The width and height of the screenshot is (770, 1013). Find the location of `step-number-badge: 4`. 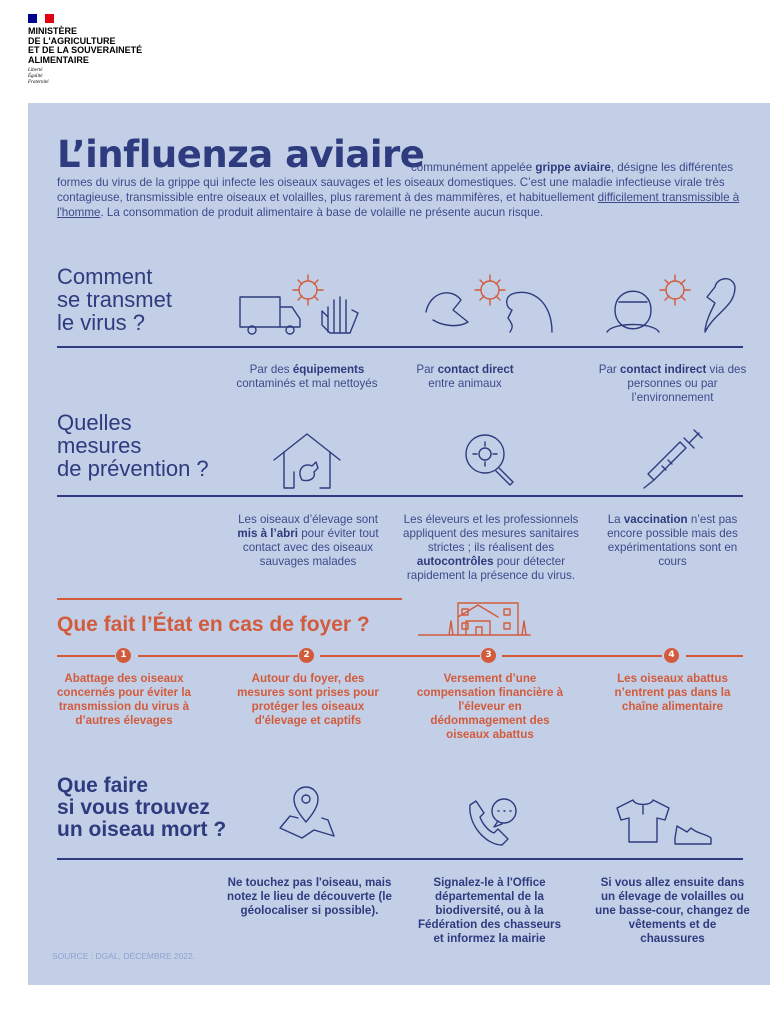

step-number-badge: 4 is located at coordinates (671, 655).